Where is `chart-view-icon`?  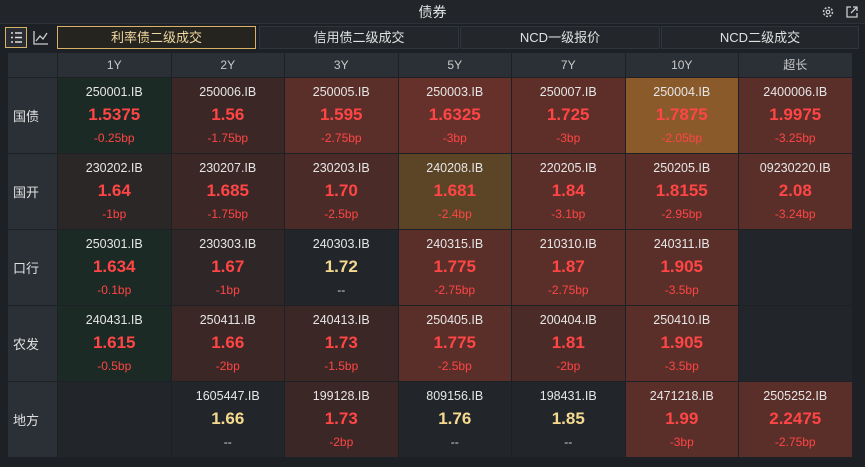
chart-view-icon is located at coordinates (41, 37).